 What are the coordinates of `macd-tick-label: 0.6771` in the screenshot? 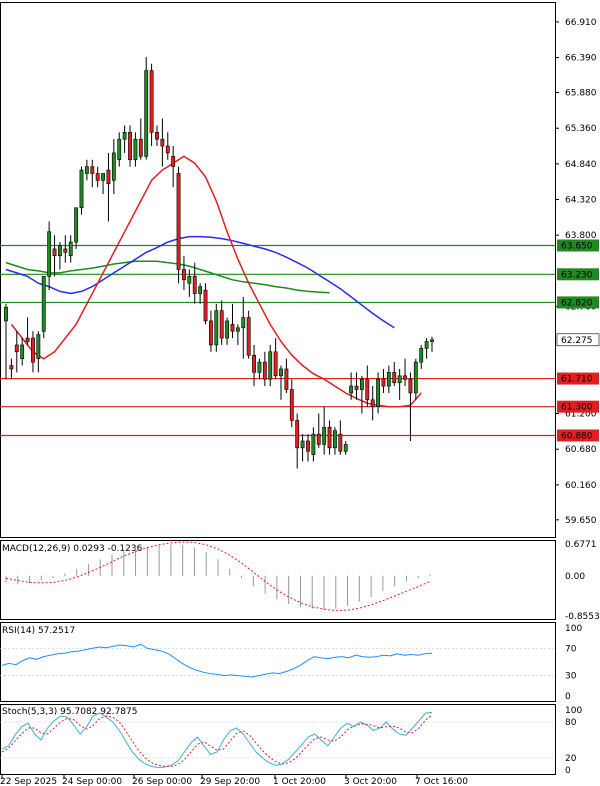 It's located at (581, 545).